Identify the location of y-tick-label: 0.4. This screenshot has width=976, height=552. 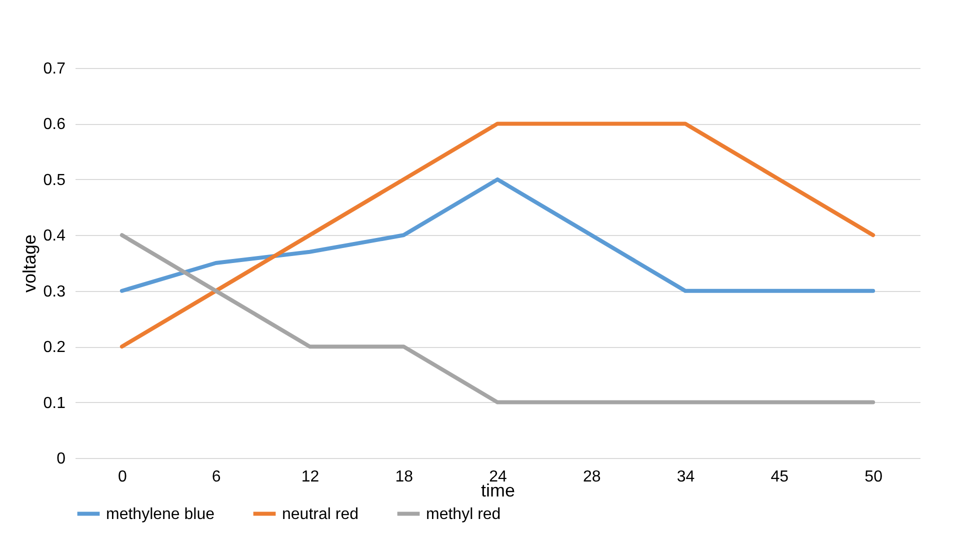
(54, 236).